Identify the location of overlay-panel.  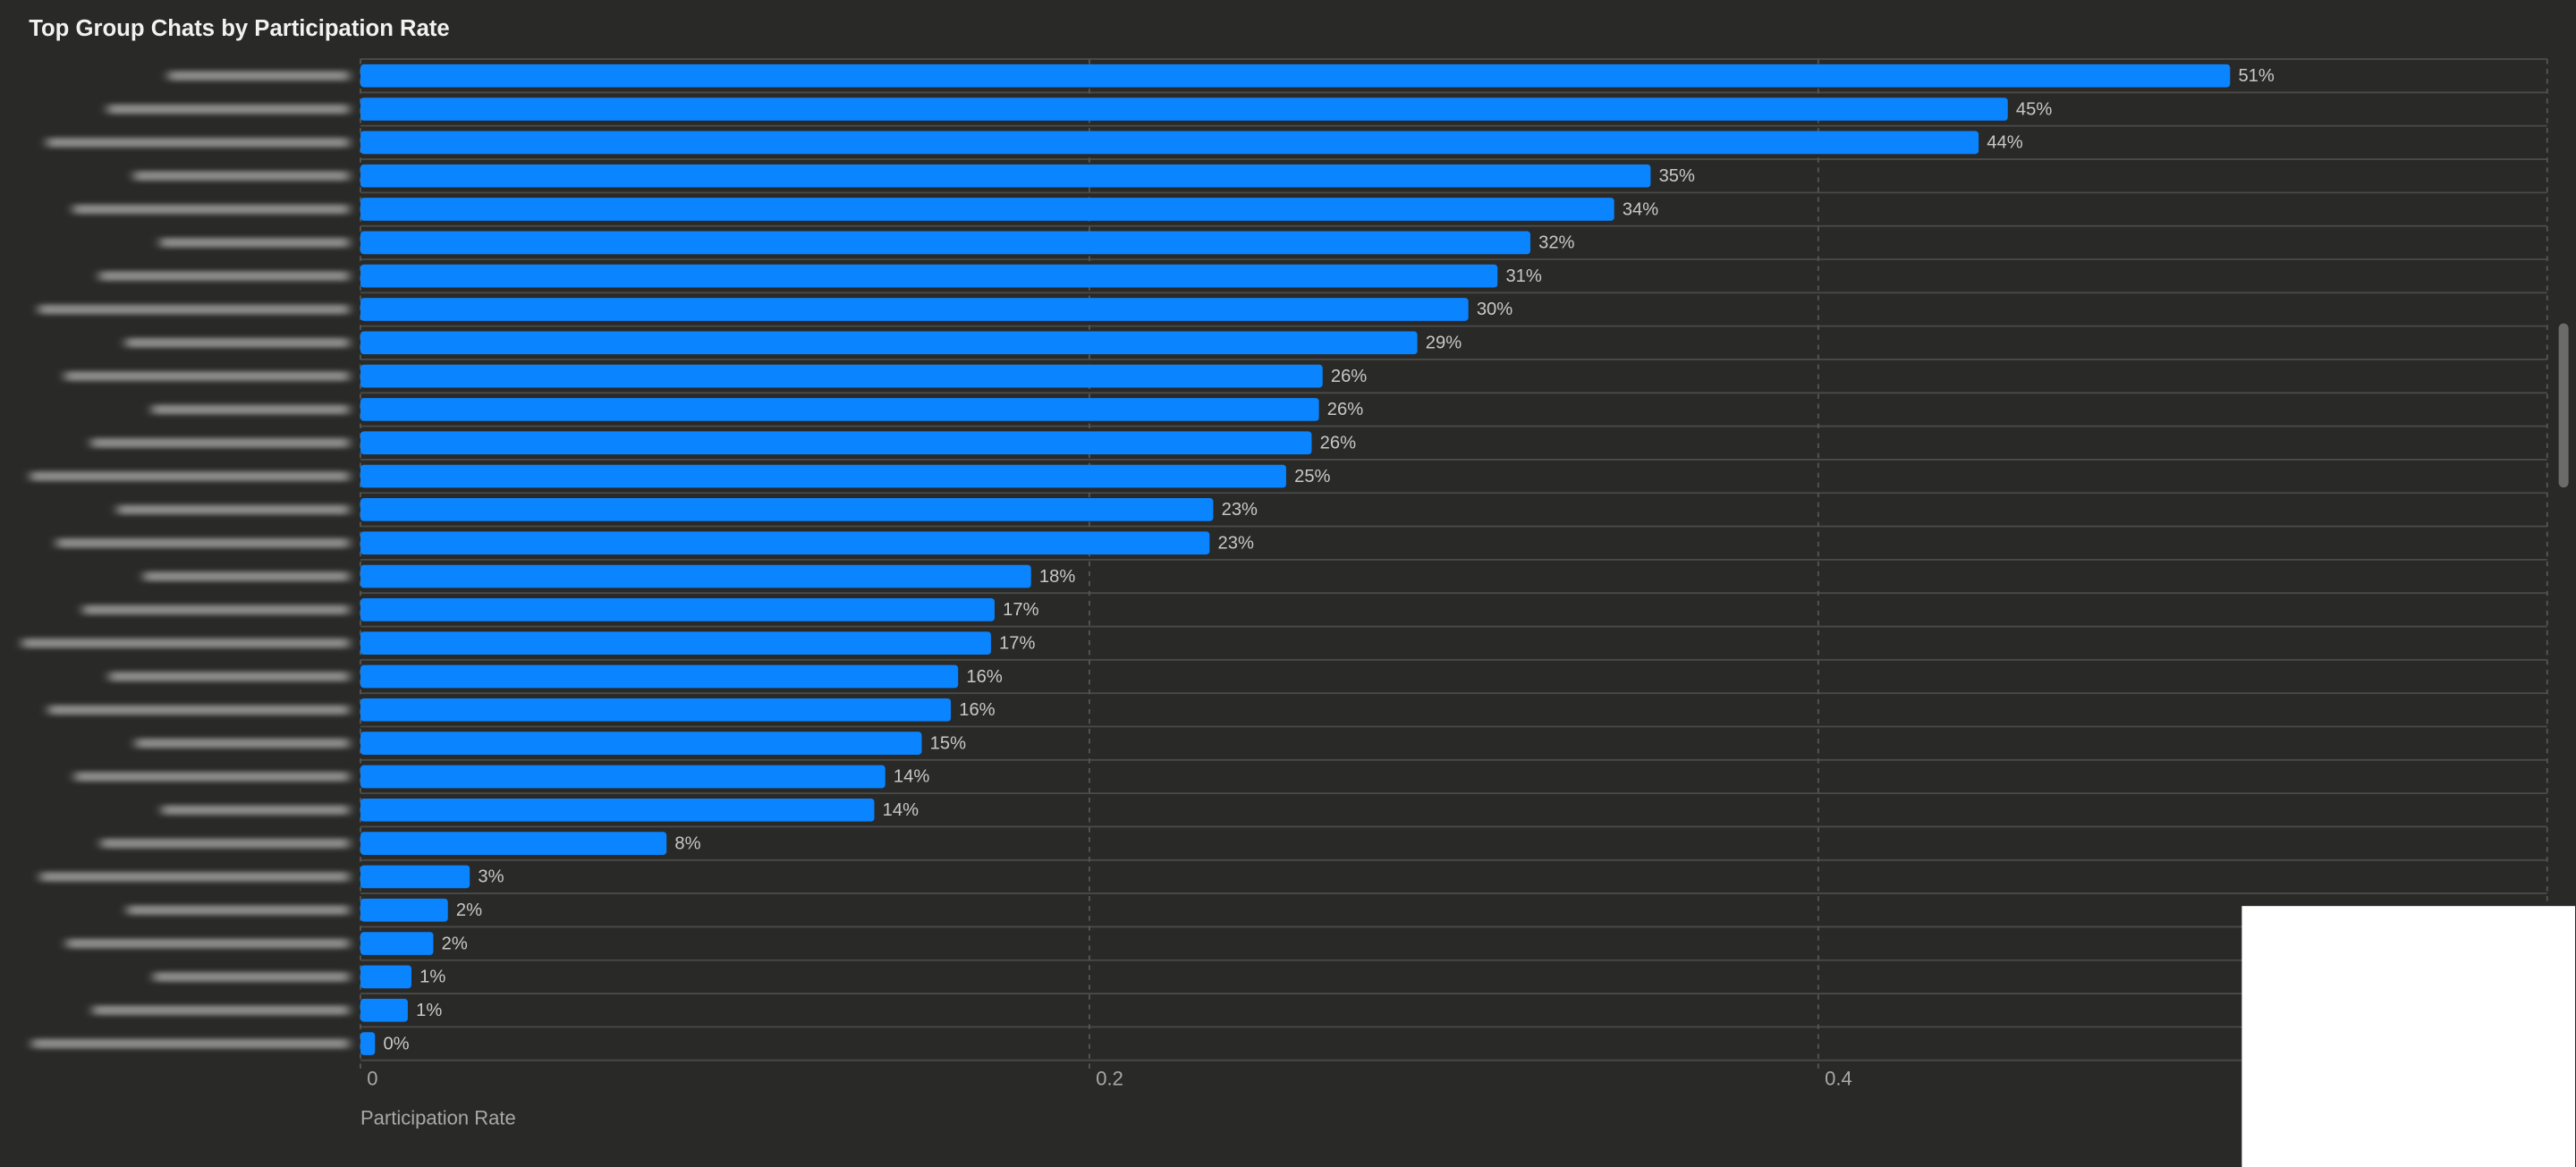
(2408, 1036).